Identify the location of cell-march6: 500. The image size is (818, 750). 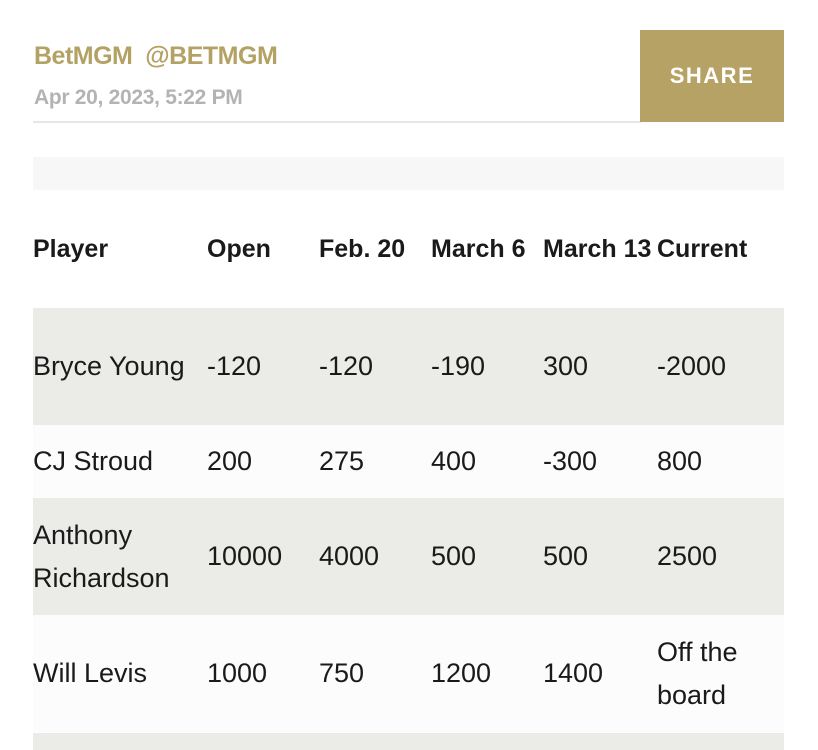
(454, 556).